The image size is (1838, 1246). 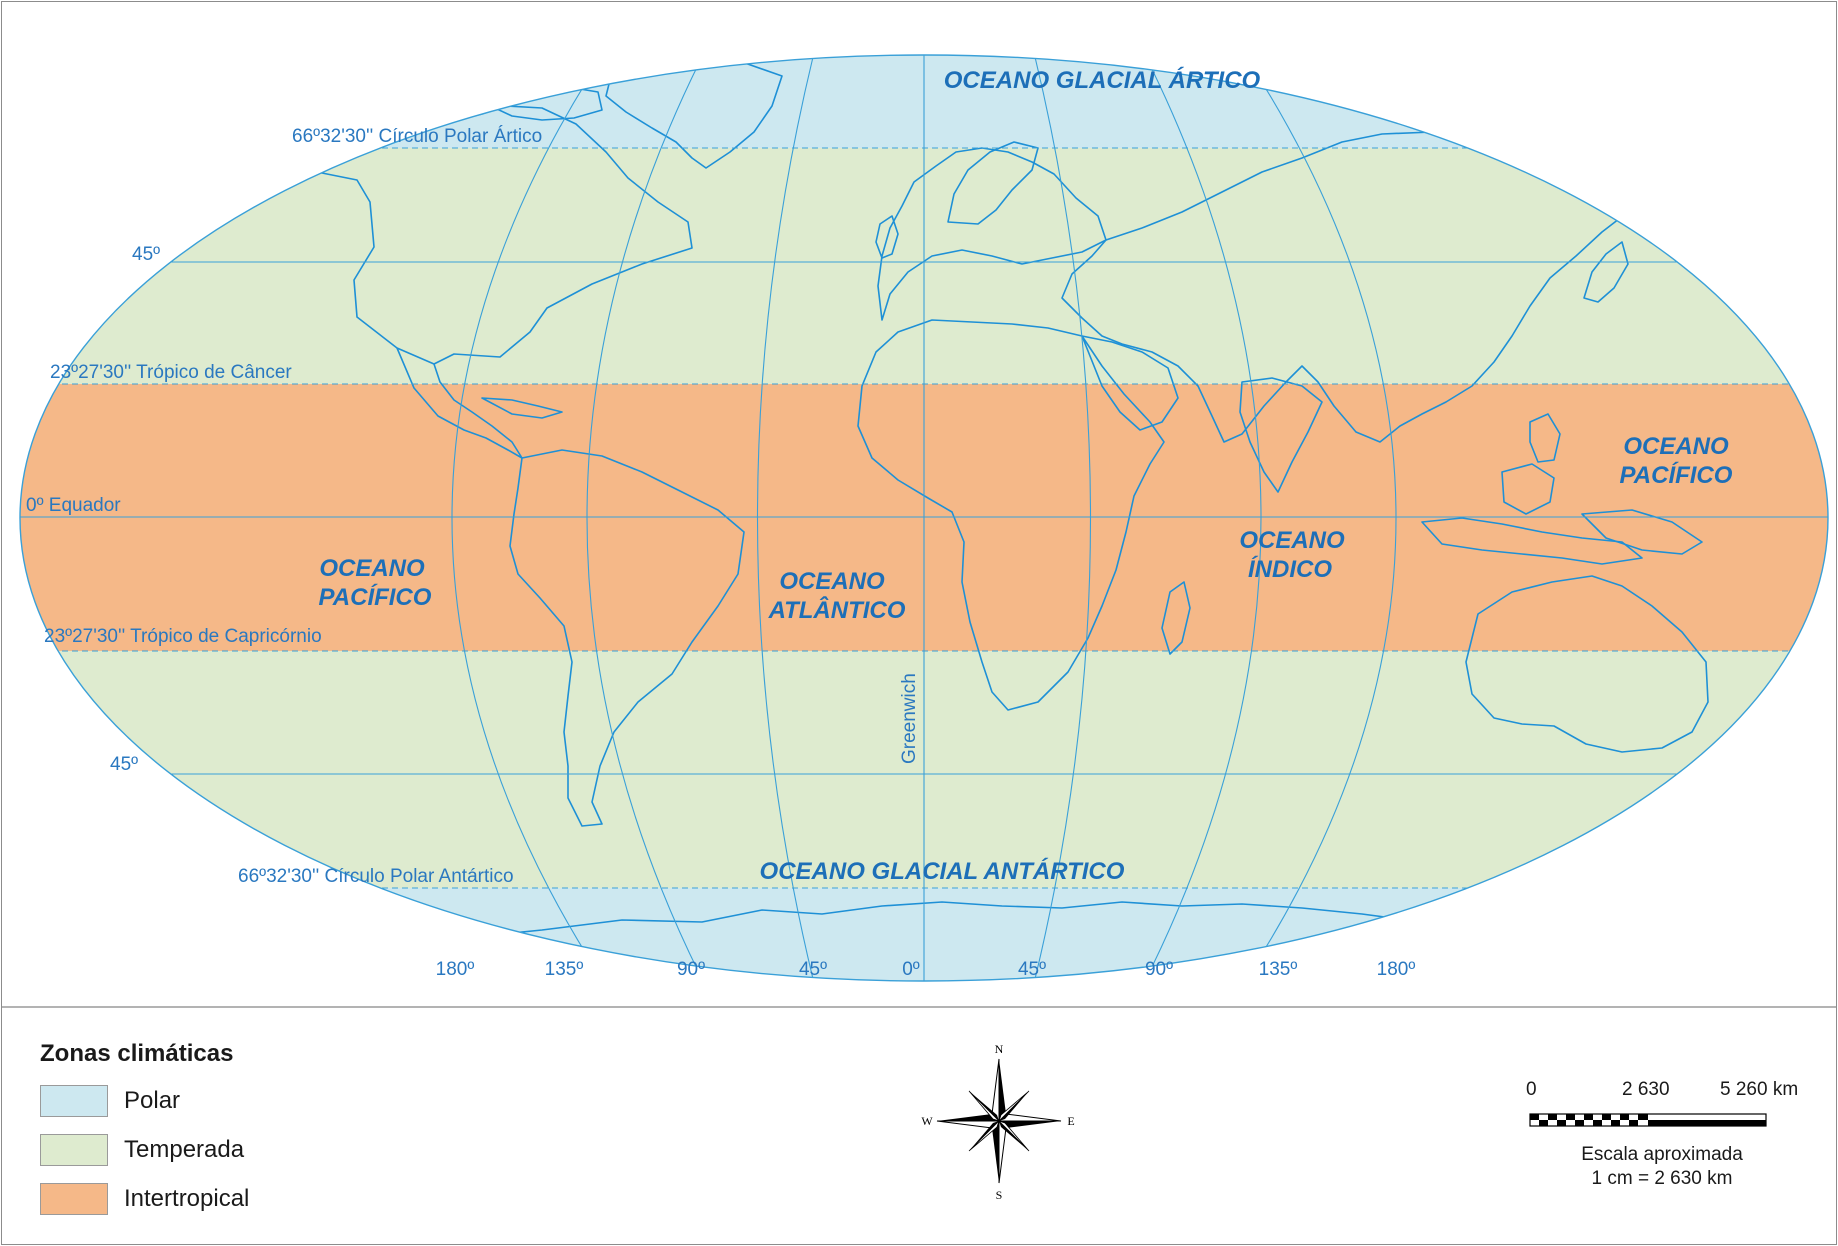 I want to click on equator-label: 0º Equador, so click(x=73, y=505).